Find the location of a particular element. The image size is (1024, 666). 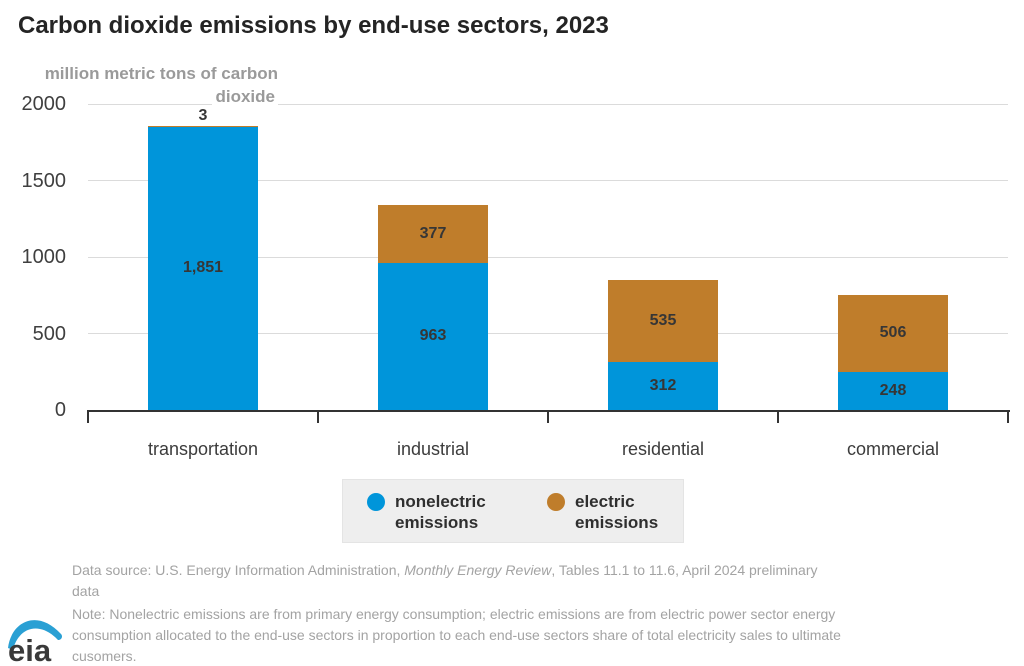

y-axis-unit-label: million metric tons of carbon dioxide is located at coordinates (139, 85).